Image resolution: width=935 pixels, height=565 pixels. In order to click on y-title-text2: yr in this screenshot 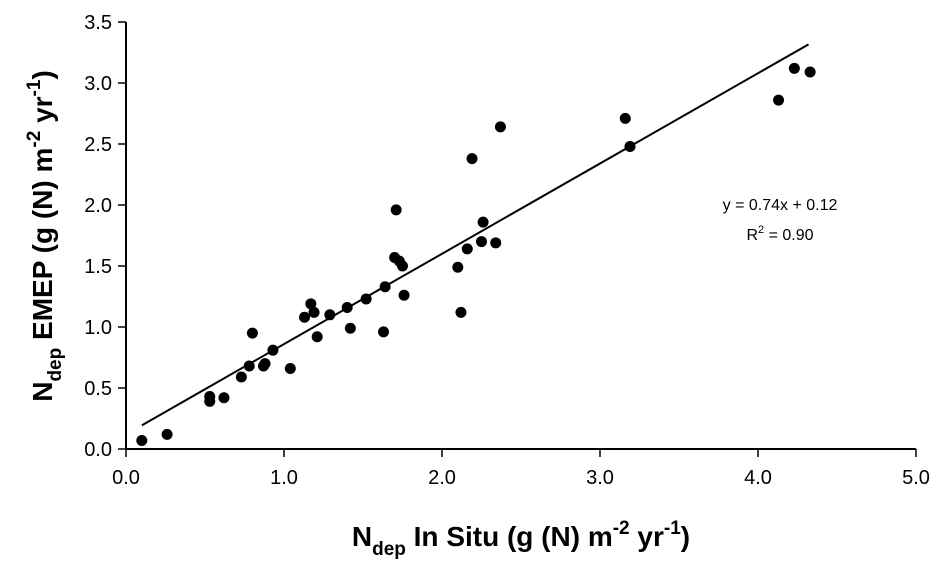, I will do `click(42, 113)`.